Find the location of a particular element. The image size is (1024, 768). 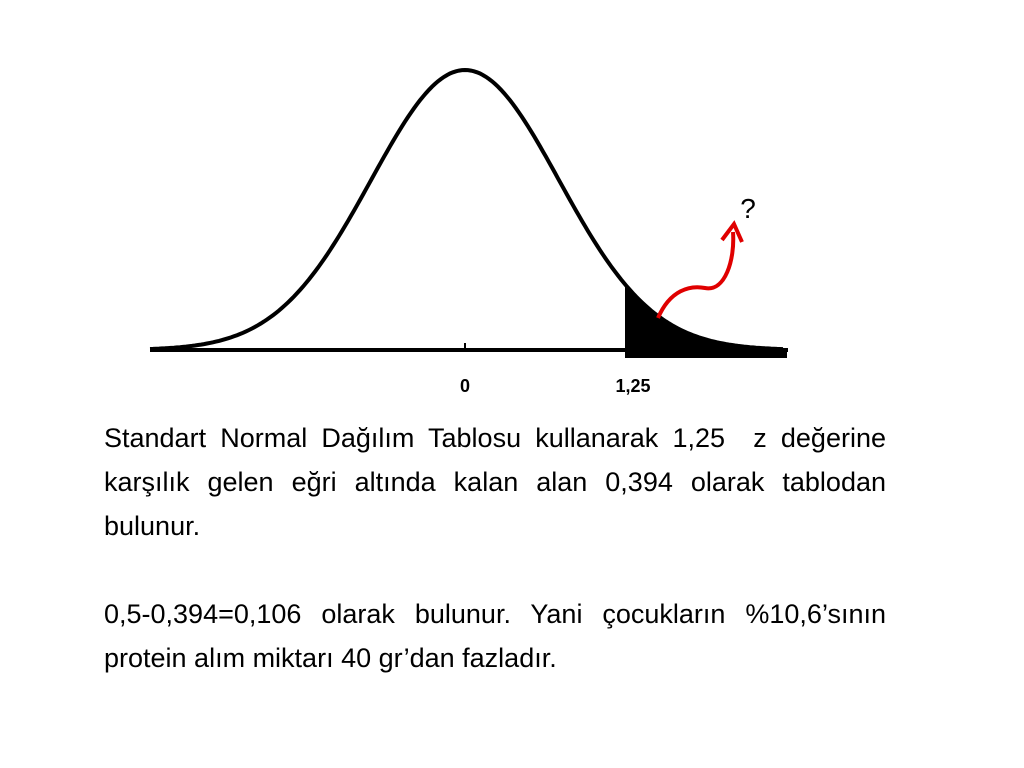

shaded-tail-area is located at coordinates (706, 321).